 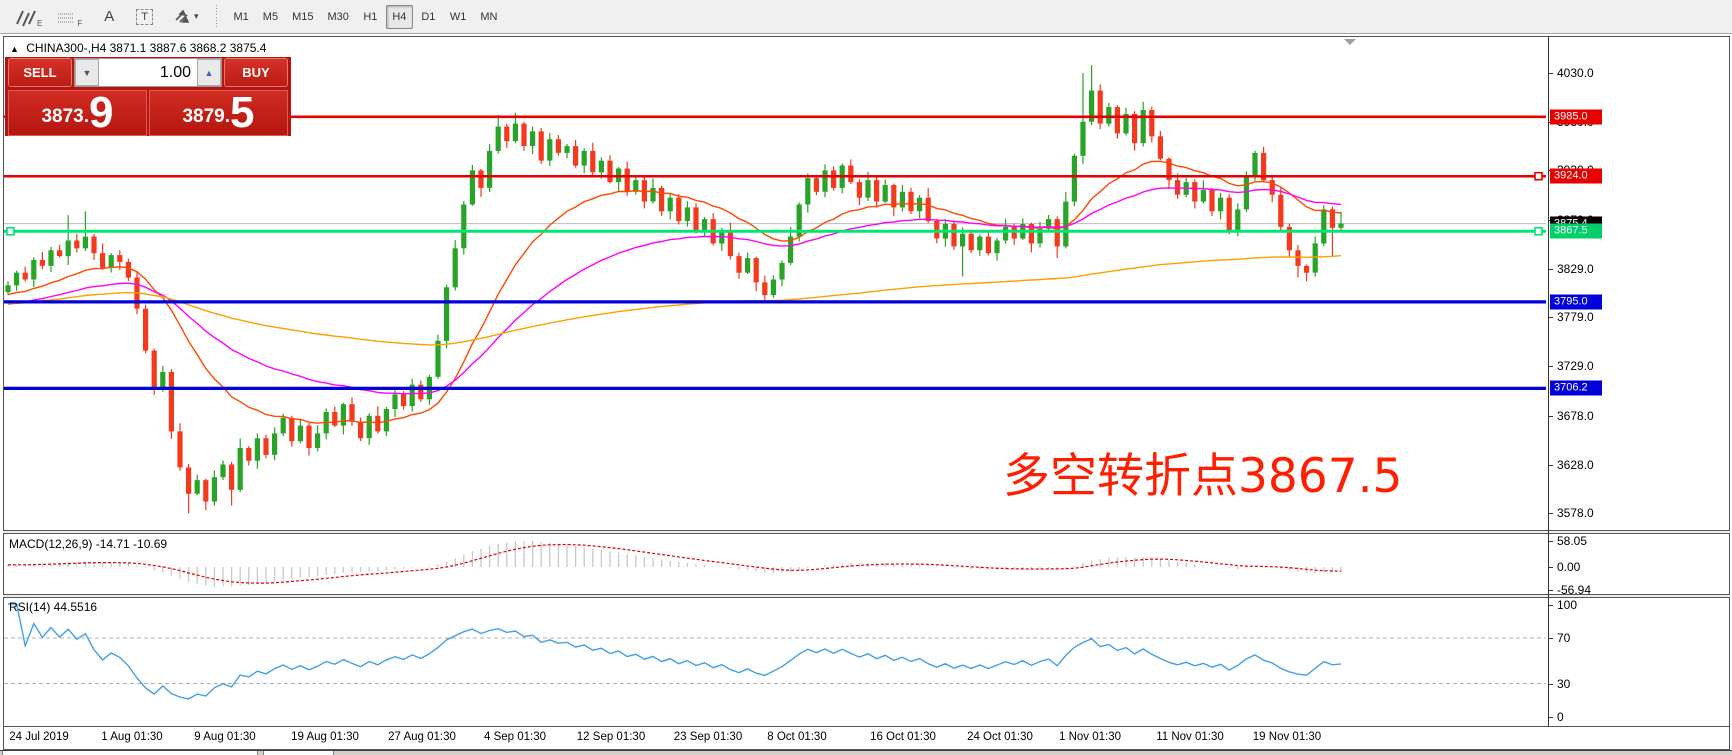 I want to click on volume-stepper: ▼ 1.00 ▲, so click(x=148, y=72).